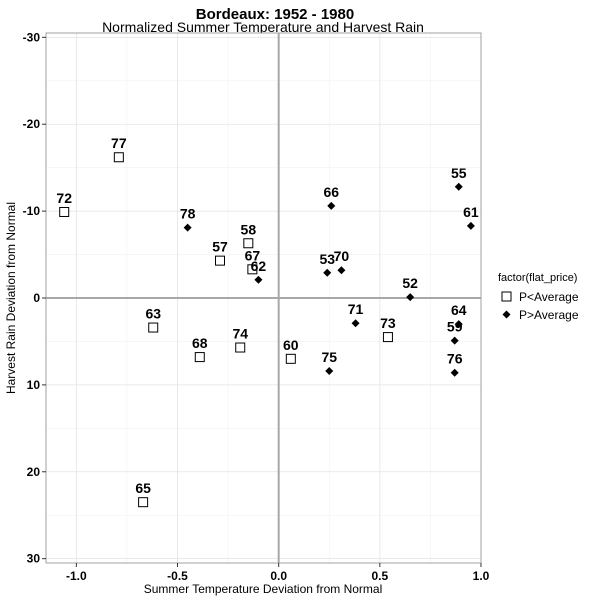  Describe the element at coordinates (278, 576) in the screenshot. I see `x-tick-label: 0.0` at that location.